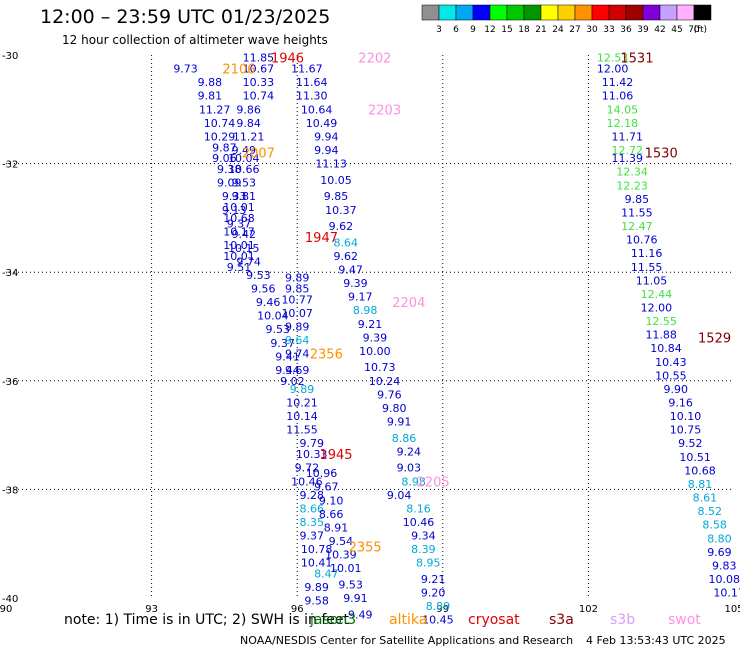 This screenshot has width=740, height=650. Describe the element at coordinates (10, 165) in the screenshot. I see `y-tick-label: -32` at that location.